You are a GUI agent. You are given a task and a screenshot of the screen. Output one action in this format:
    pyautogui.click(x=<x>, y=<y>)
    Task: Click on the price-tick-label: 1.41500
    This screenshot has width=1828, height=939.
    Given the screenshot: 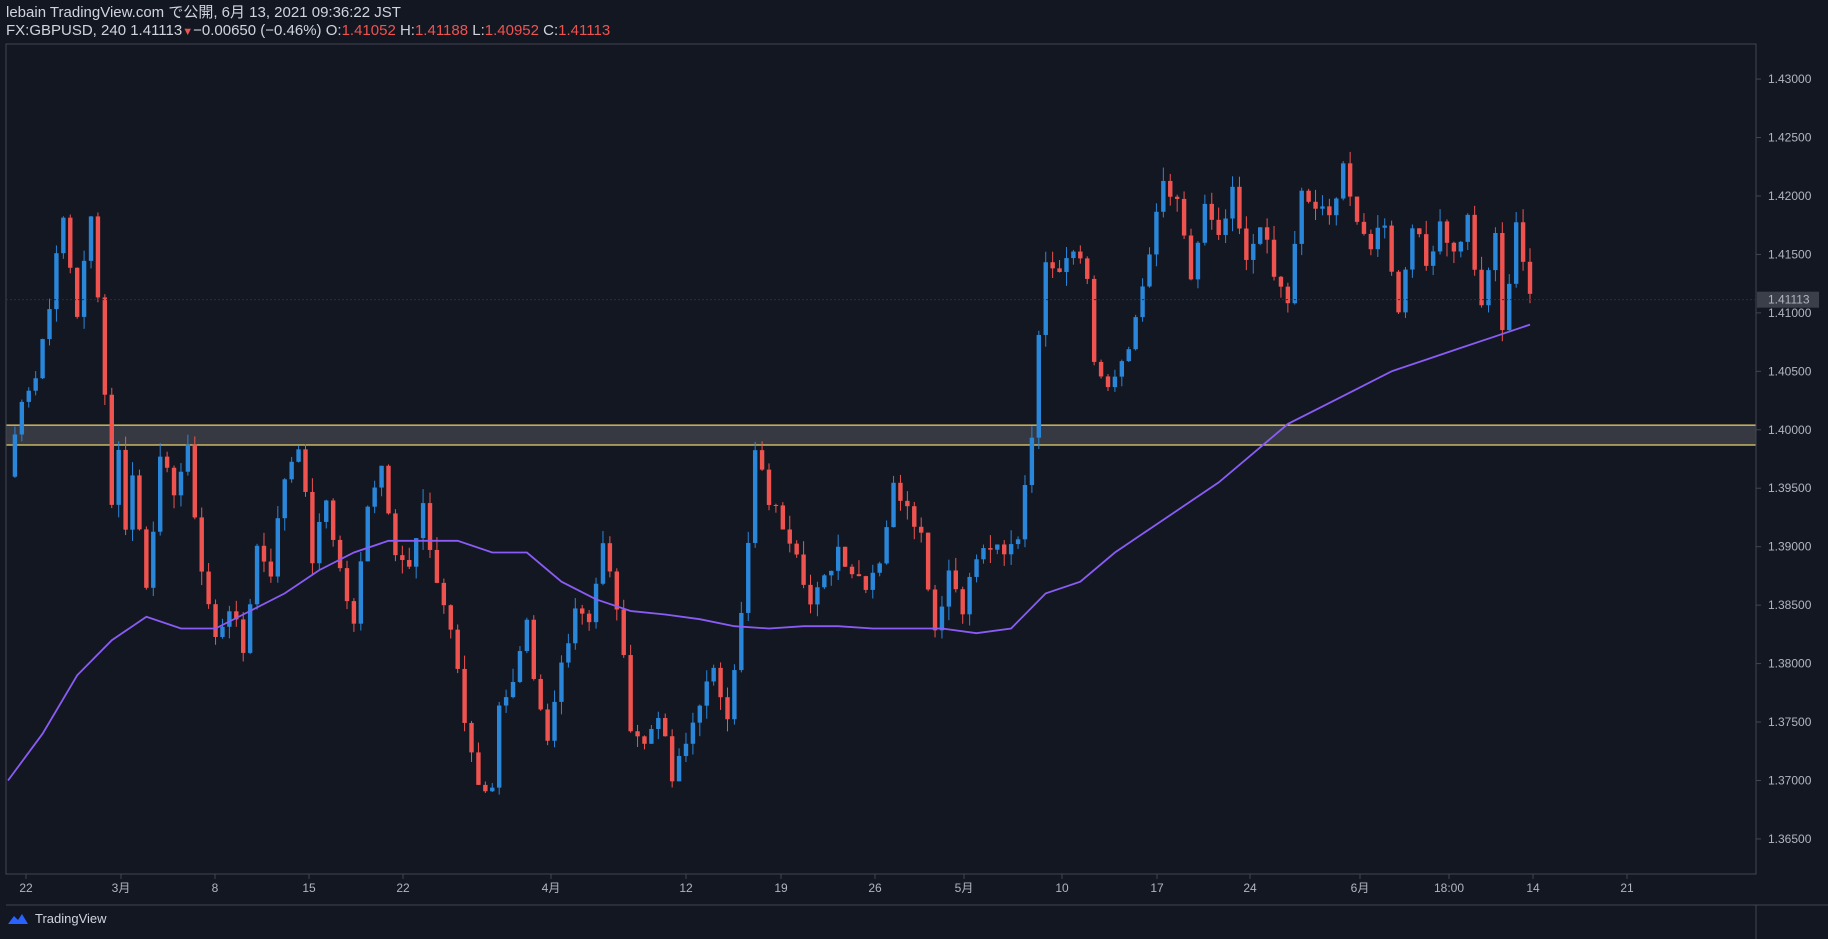 What is the action you would take?
    pyautogui.click(x=1790, y=254)
    